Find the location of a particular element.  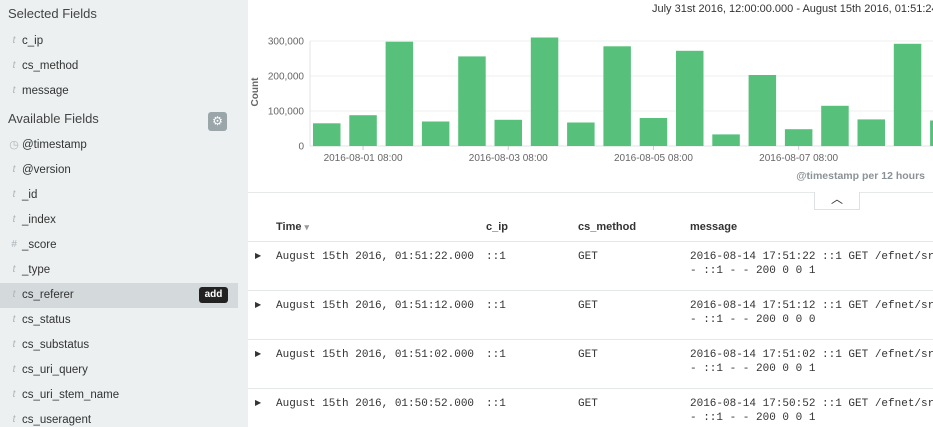

x-axis-label: @timestamp per 12 hours is located at coordinates (860, 176).